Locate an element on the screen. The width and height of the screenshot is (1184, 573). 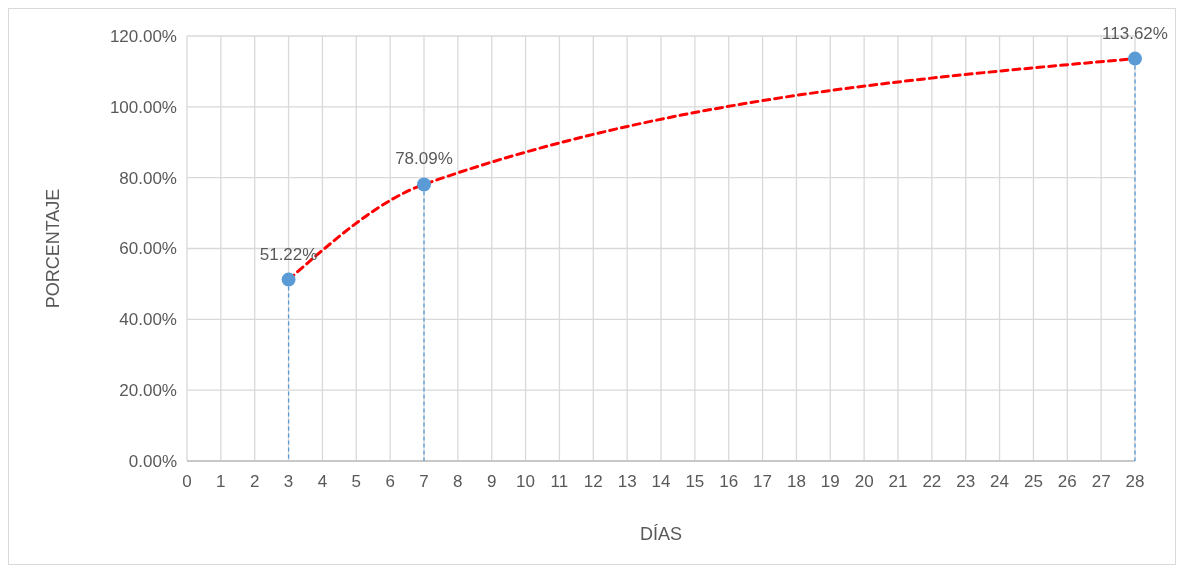
x-tick-label: 7 is located at coordinates (424, 481).